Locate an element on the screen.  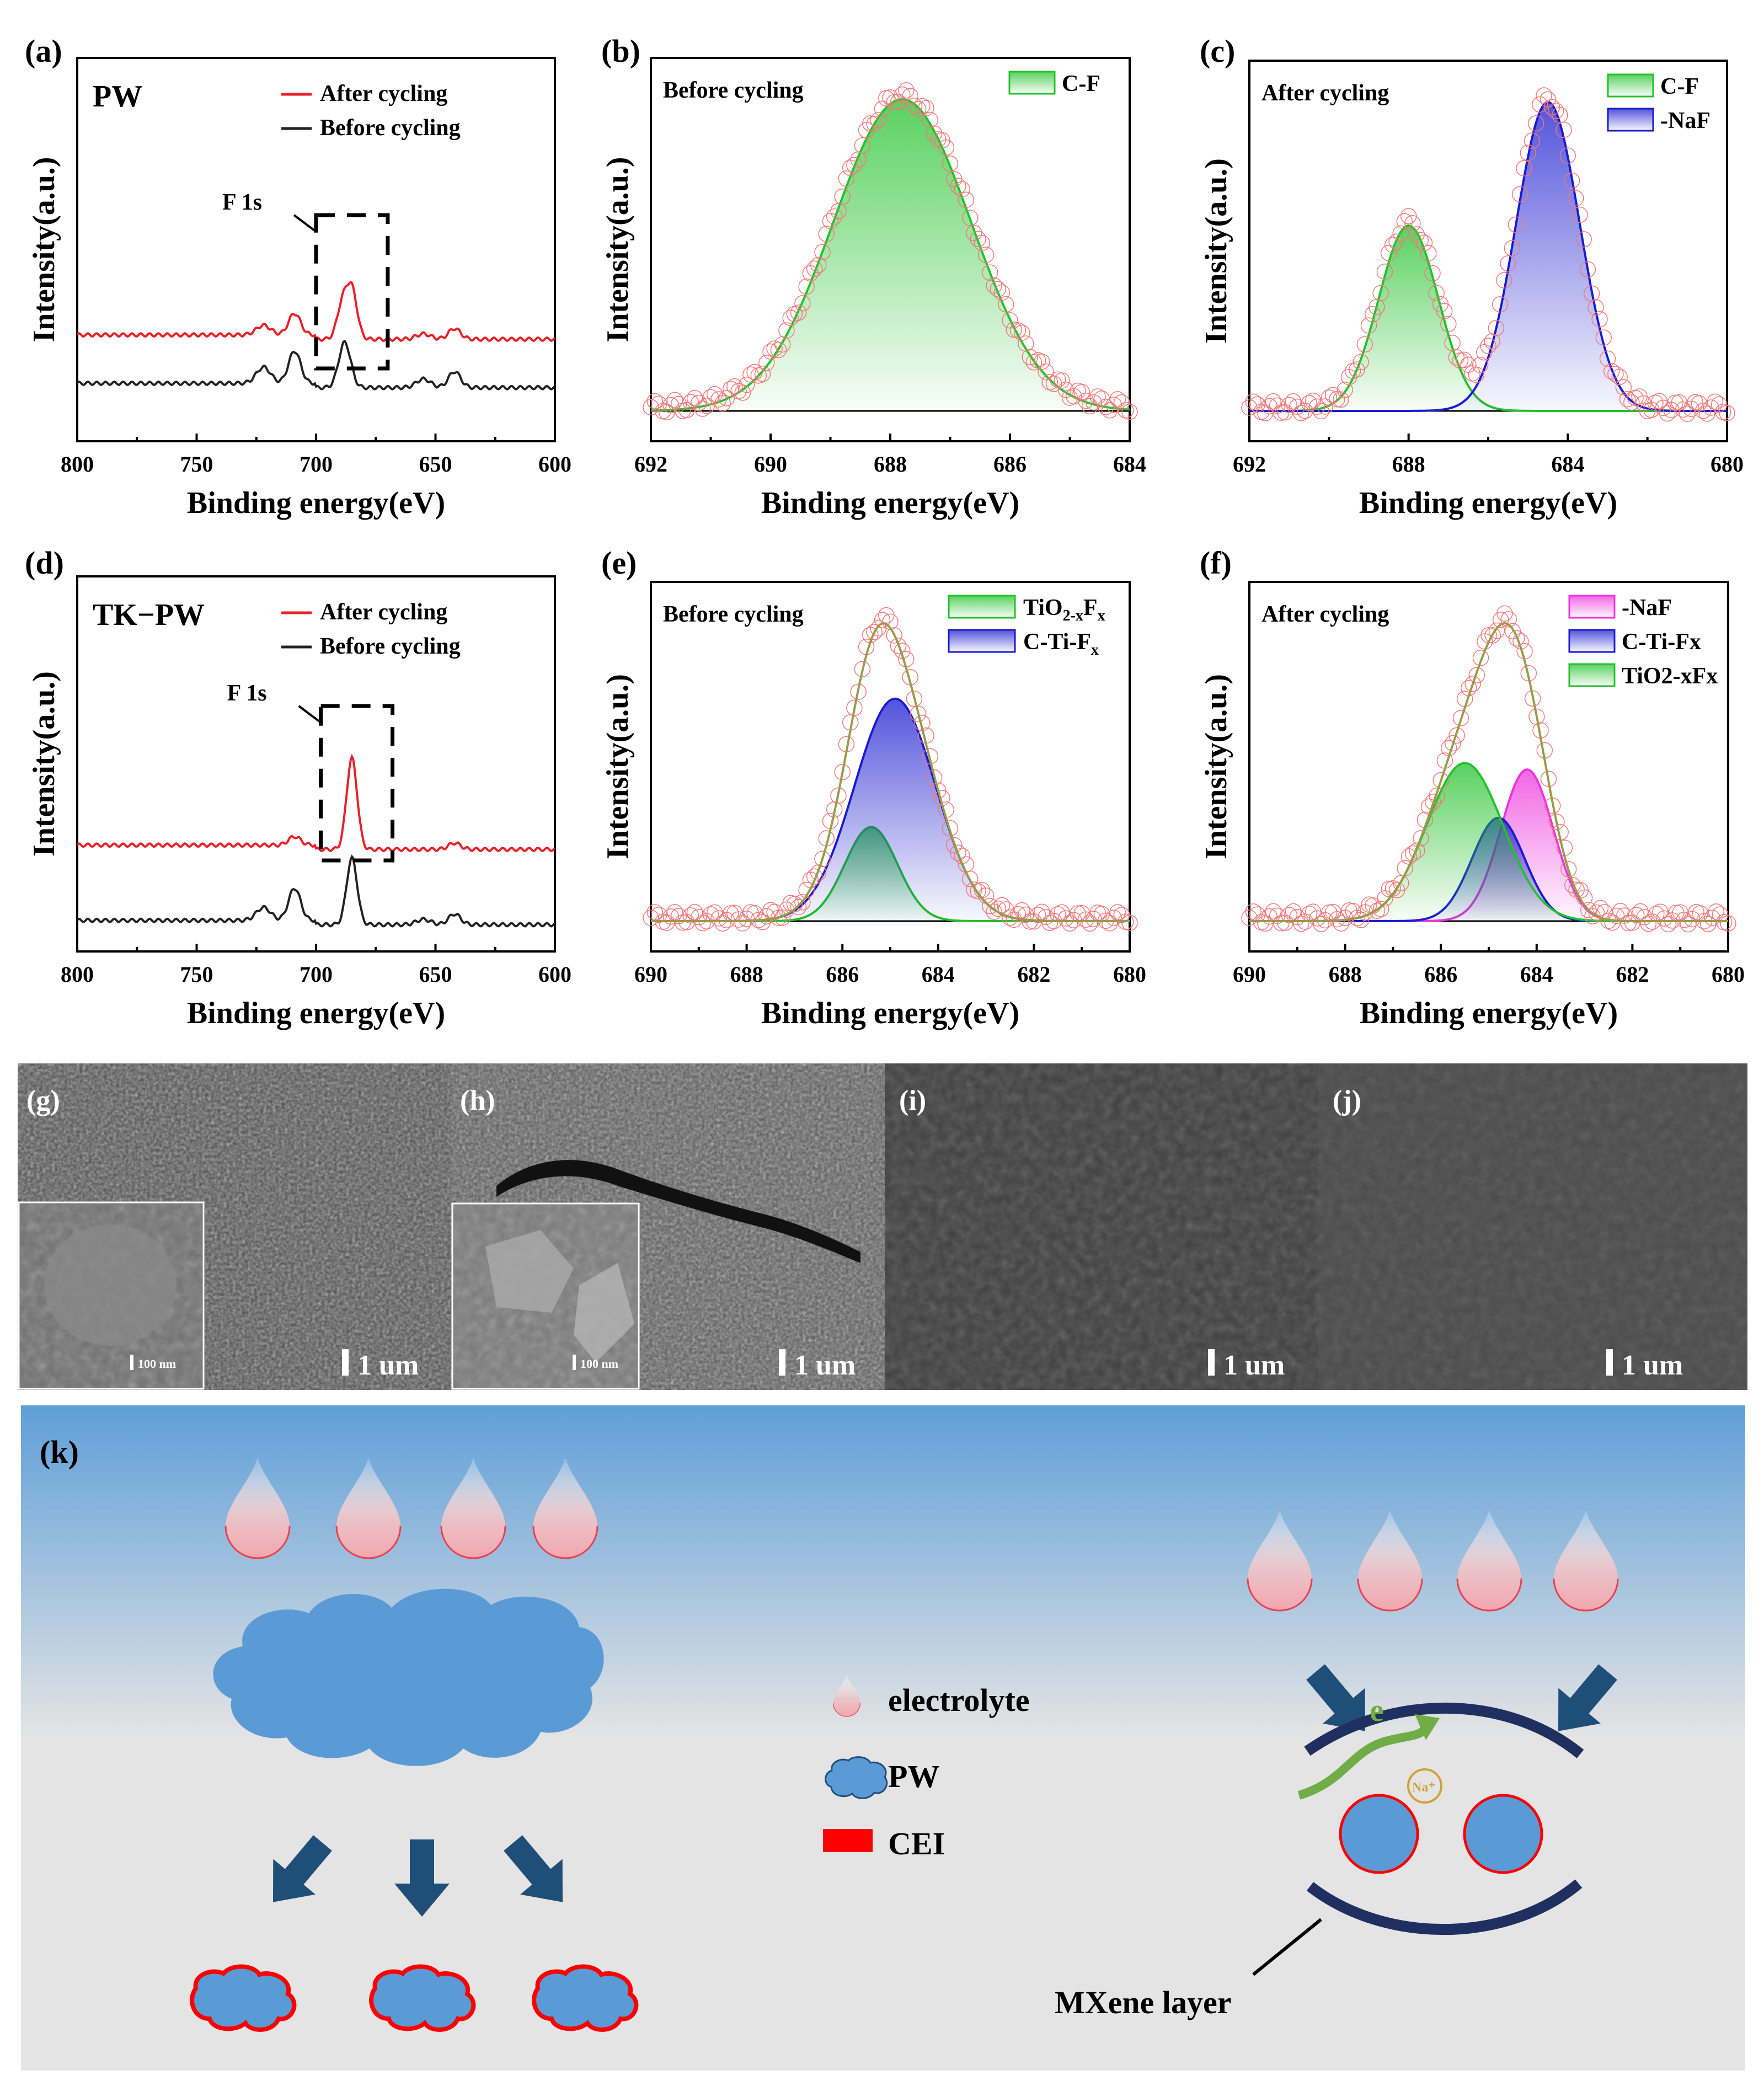
f1s-annotation-d: F 1s is located at coordinates (247, 693).